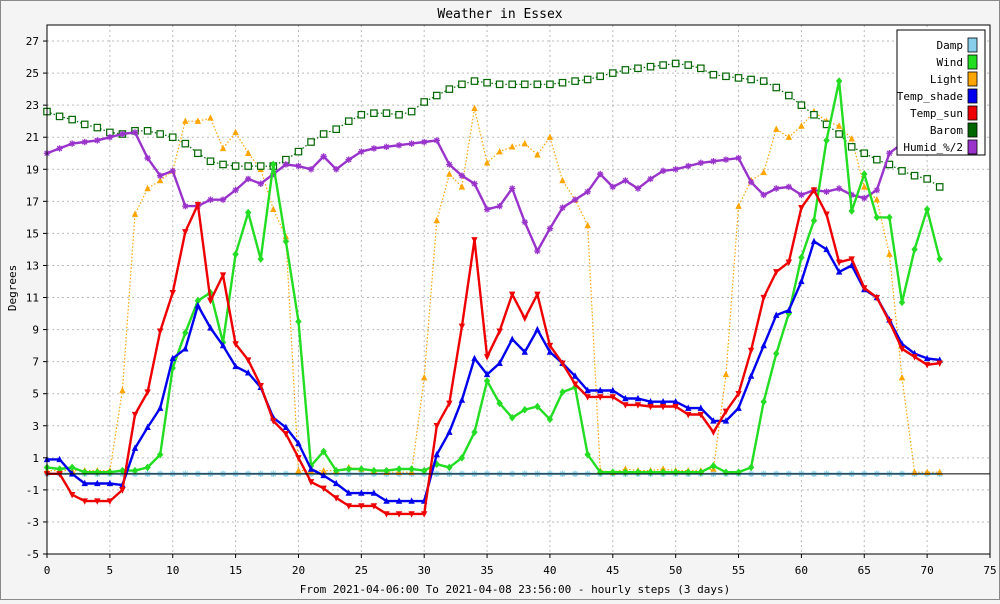 The image size is (1000, 604). What do you see at coordinates (35, 426) in the screenshot?
I see `y-tick-label: 3` at bounding box center [35, 426].